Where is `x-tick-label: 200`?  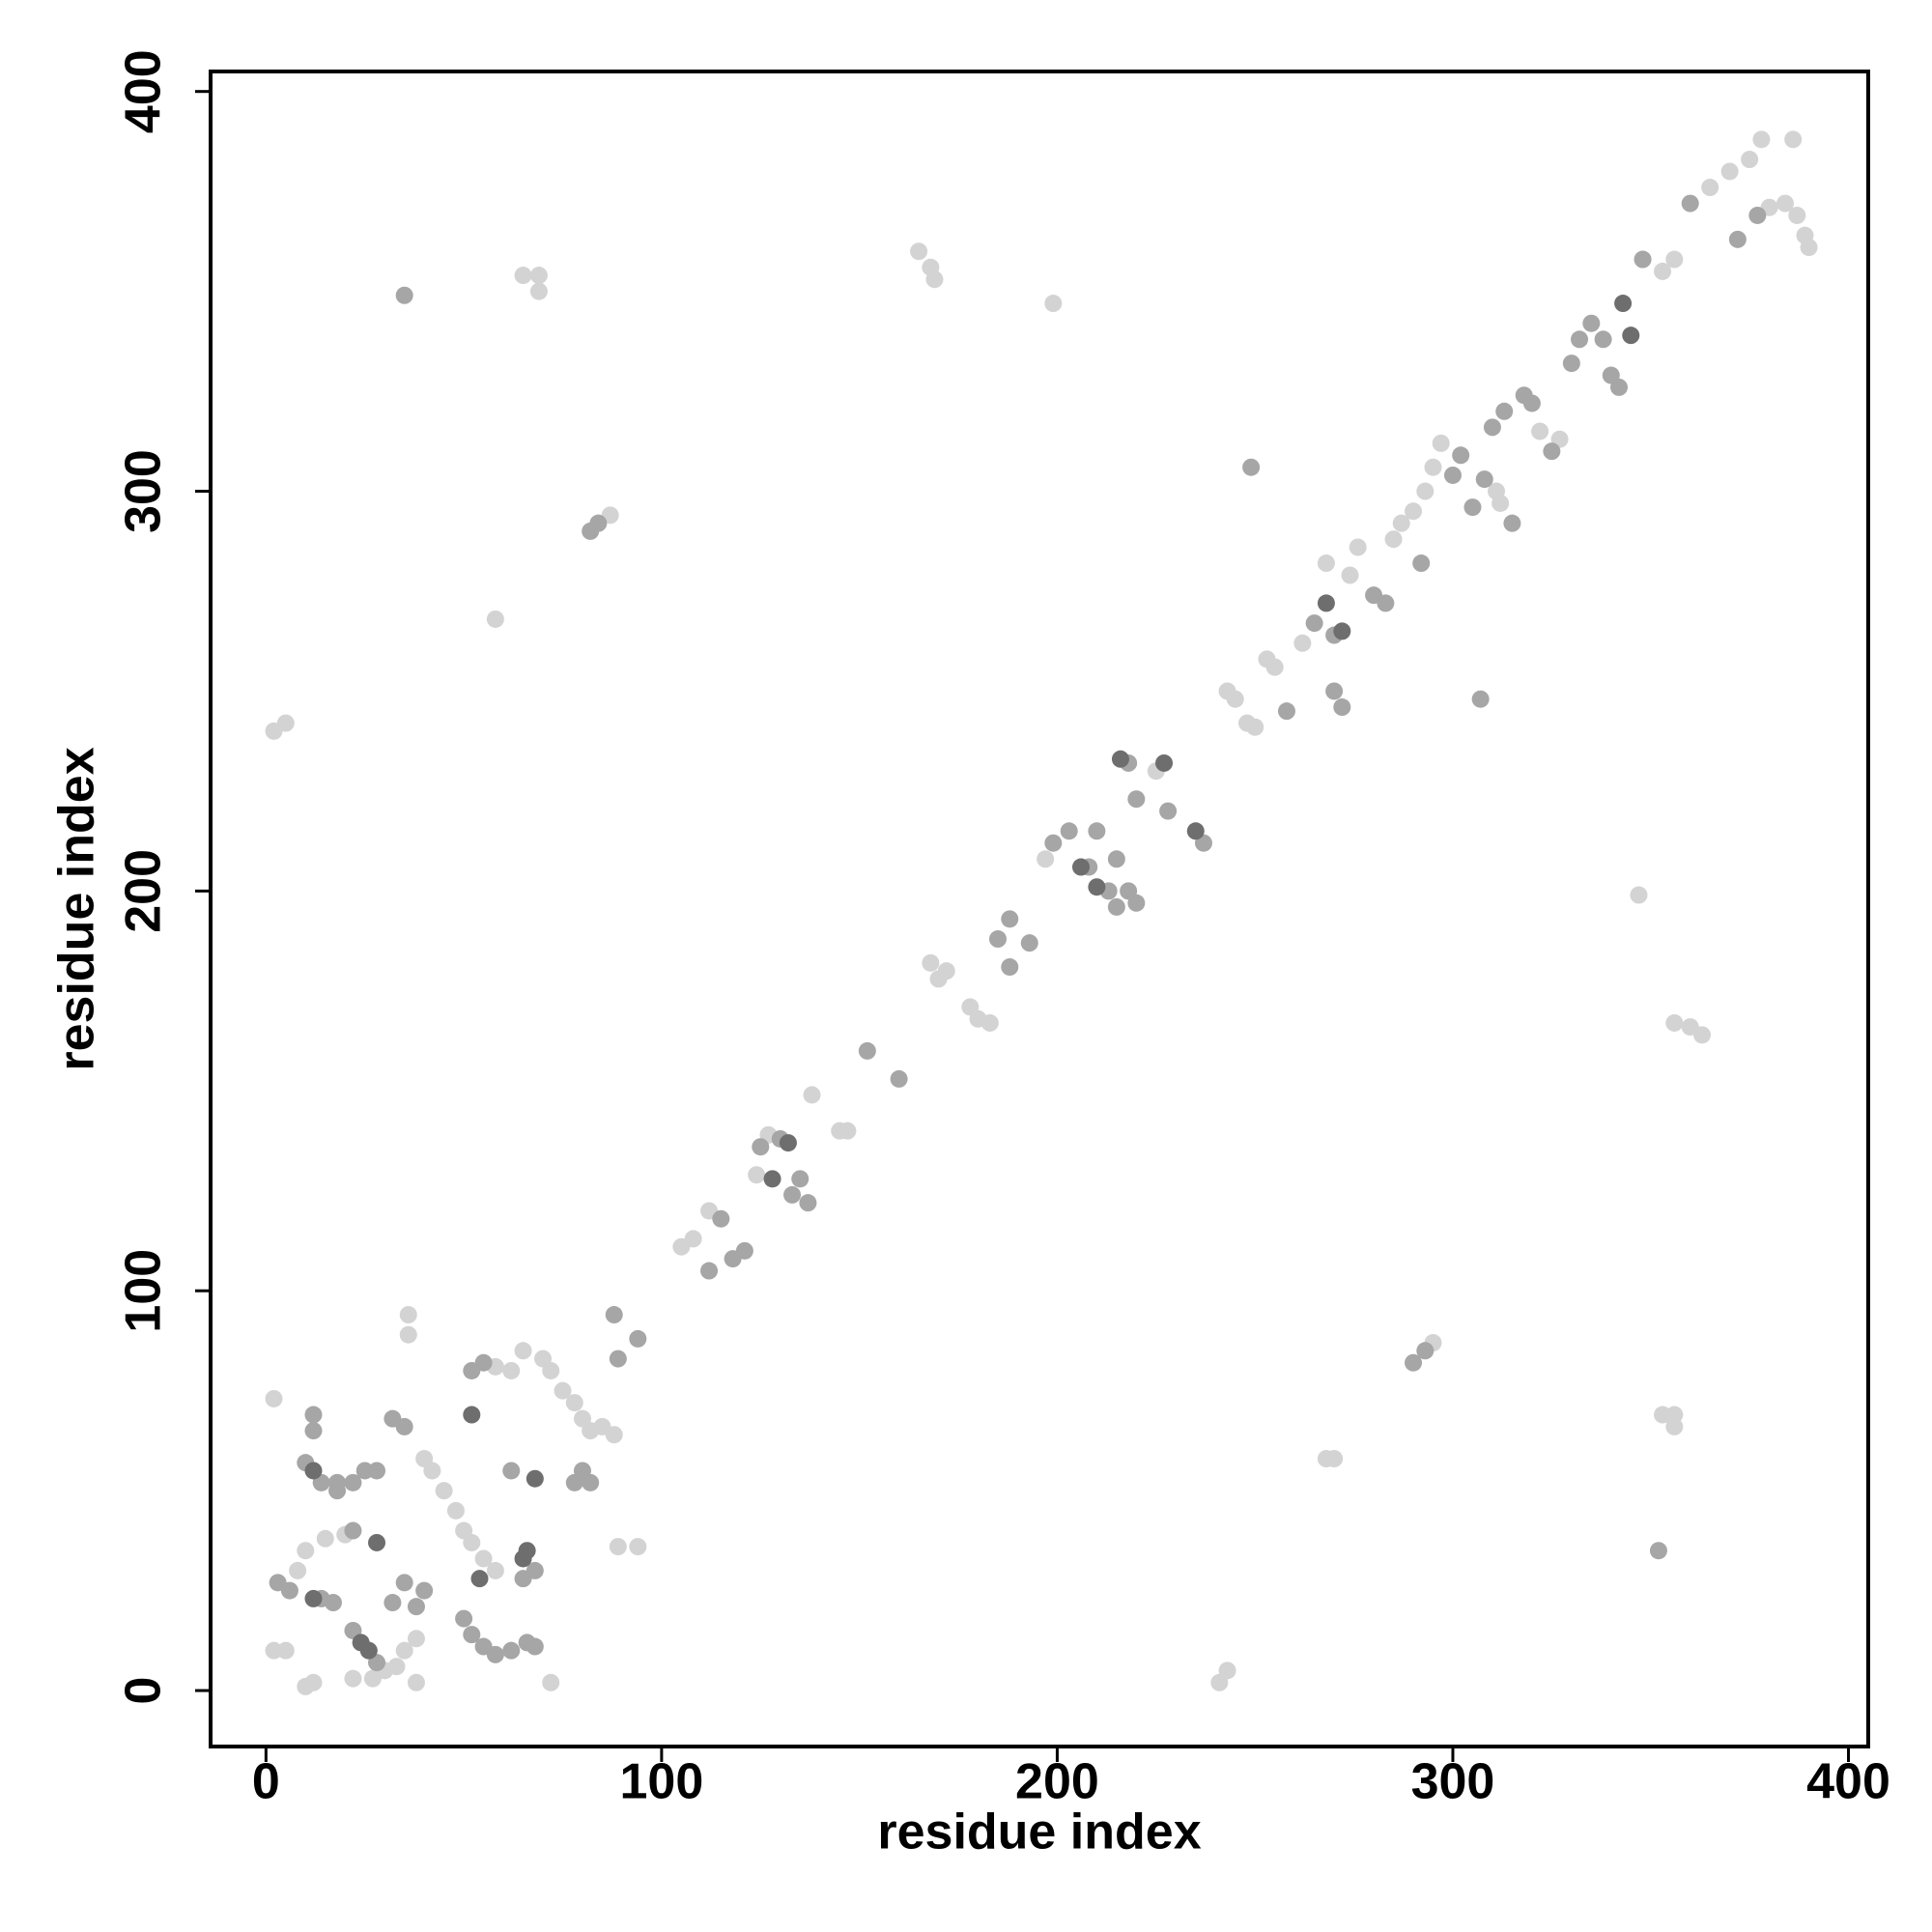 x-tick-label: 200 is located at coordinates (1057, 1782).